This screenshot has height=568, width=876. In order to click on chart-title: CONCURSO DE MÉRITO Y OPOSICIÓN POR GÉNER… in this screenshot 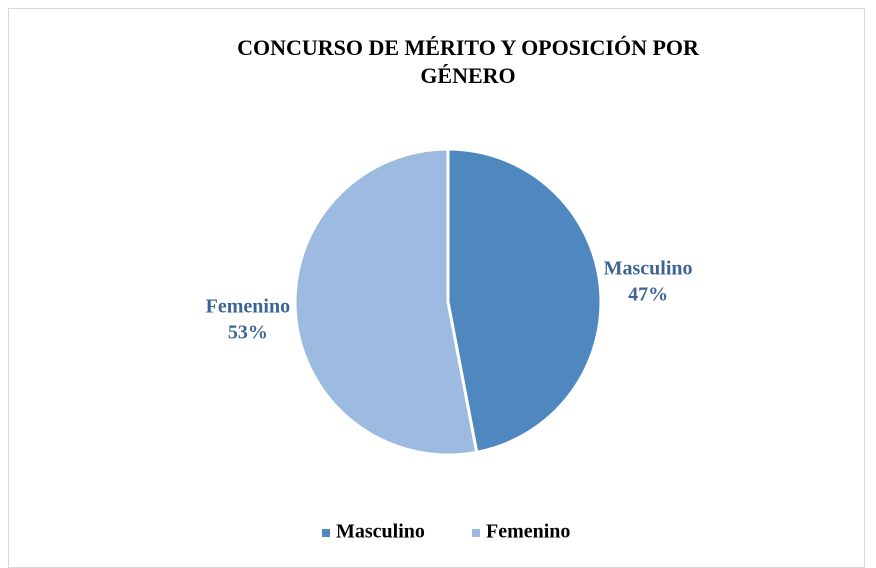, I will do `click(468, 61)`.